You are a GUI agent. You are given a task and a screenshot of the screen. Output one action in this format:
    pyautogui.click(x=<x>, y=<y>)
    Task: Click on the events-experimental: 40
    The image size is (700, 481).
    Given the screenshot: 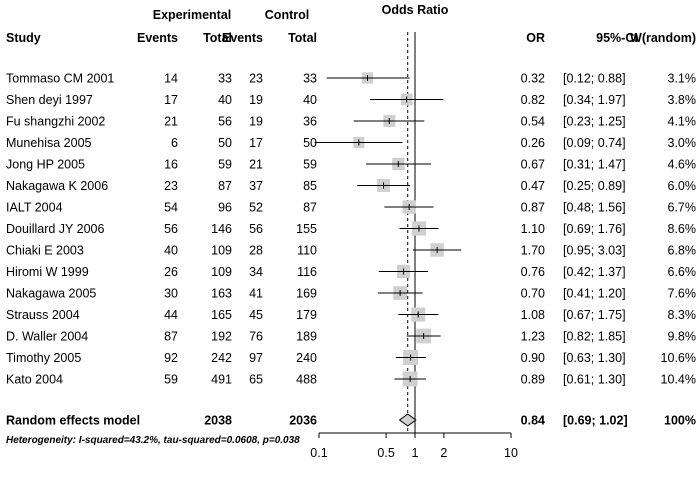 What is the action you would take?
    pyautogui.click(x=171, y=251)
    